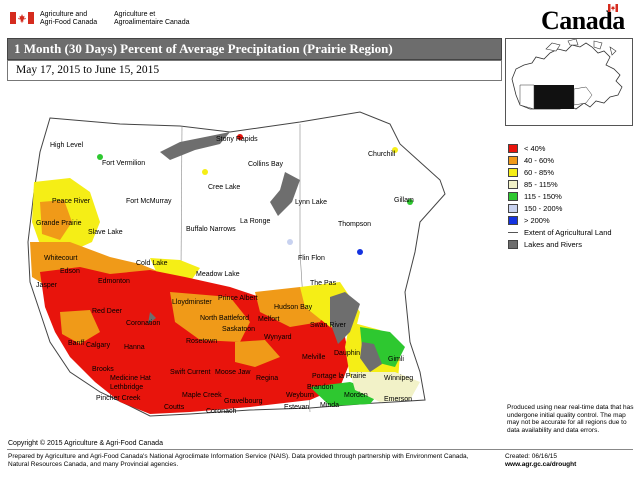 This screenshot has width=640, height=480. What do you see at coordinates (225, 318) in the screenshot?
I see `city-label: North Battleford` at bounding box center [225, 318].